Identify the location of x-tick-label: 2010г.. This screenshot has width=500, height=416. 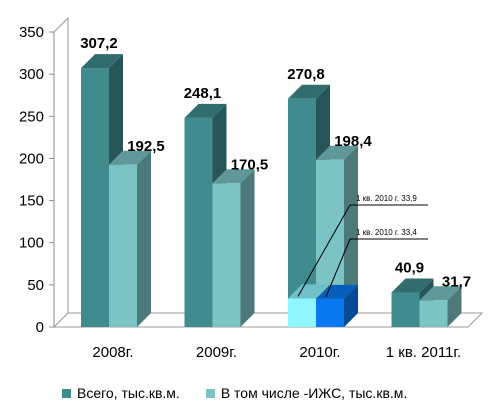
(319, 352).